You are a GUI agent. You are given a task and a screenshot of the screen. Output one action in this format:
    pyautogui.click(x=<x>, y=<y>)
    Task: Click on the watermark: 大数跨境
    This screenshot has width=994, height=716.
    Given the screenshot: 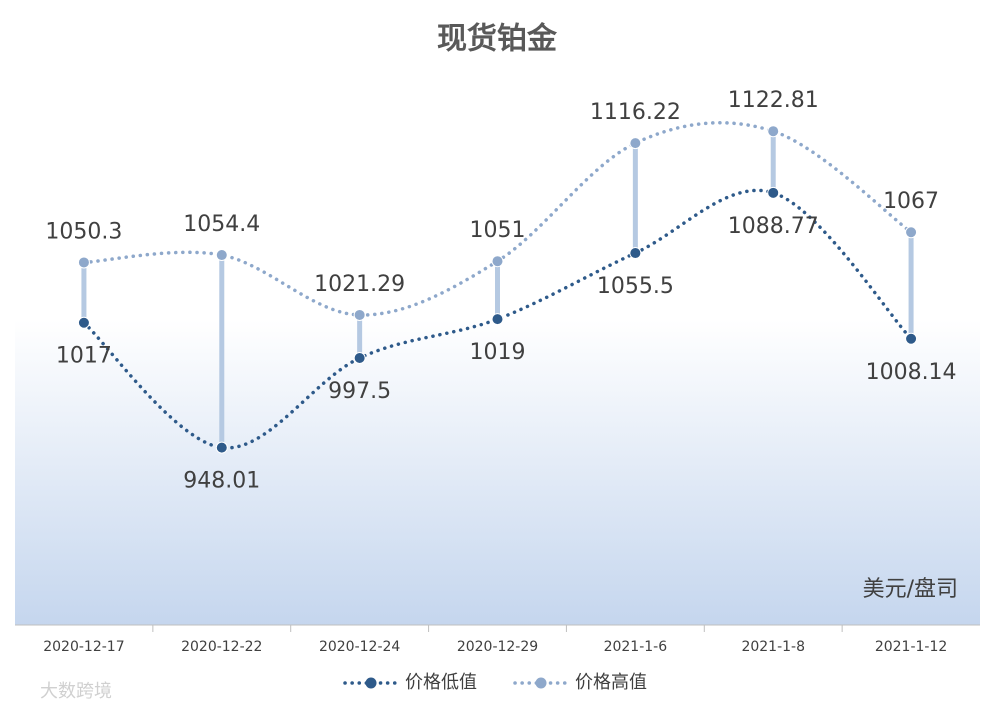 What is the action you would take?
    pyautogui.click(x=76, y=691)
    